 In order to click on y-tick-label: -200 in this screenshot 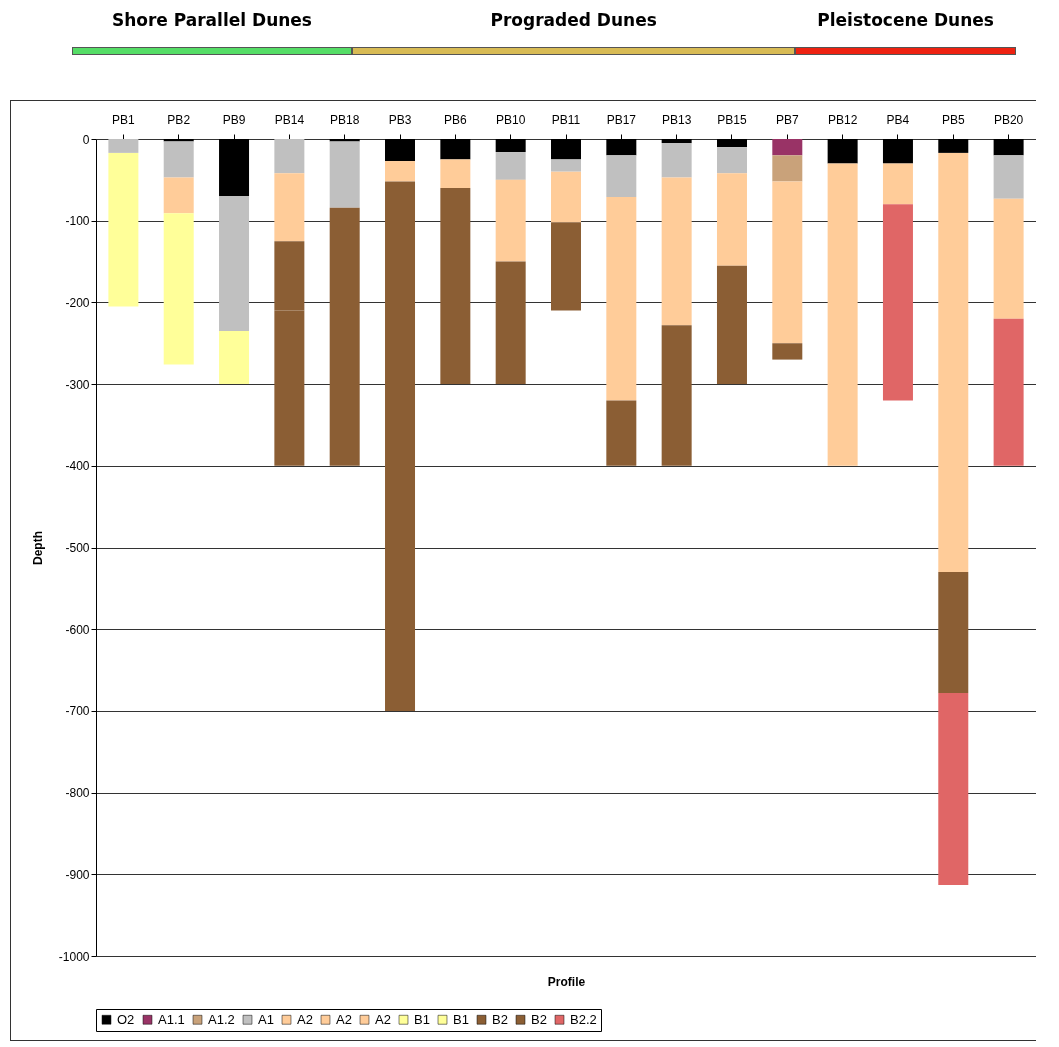, I will do `click(77, 302)`.